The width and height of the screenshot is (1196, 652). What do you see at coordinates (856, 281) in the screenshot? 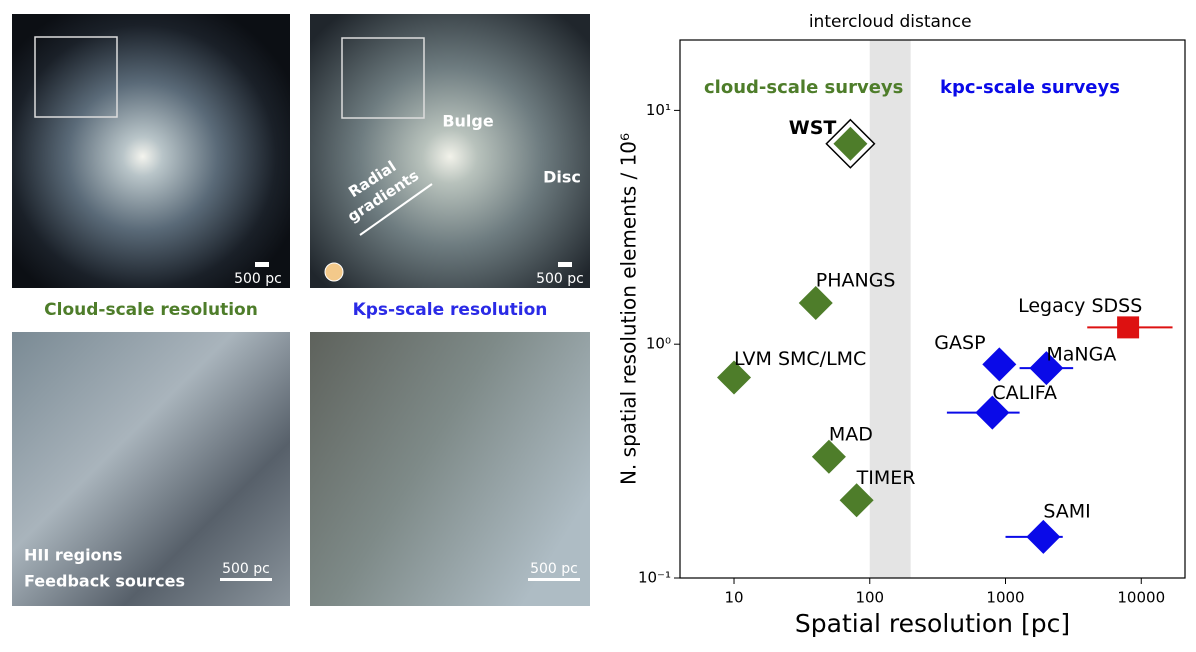
I see `point-label: PHANGS` at bounding box center [856, 281].